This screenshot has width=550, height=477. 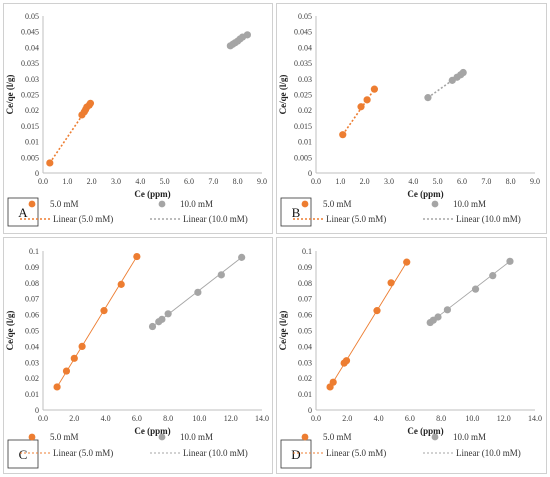 What do you see at coordinates (469, 437) in the screenshot?
I see `legend-label-10mm: 10.0 mM` at bounding box center [469, 437].